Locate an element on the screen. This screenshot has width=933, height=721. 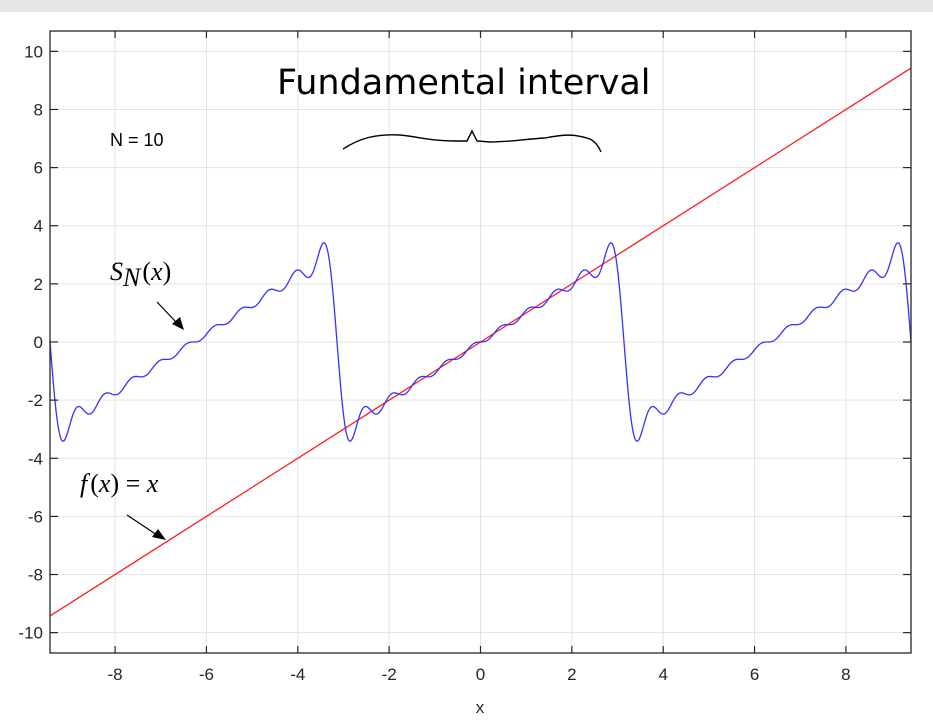
x-tick-label: 0 is located at coordinates (480, 674).